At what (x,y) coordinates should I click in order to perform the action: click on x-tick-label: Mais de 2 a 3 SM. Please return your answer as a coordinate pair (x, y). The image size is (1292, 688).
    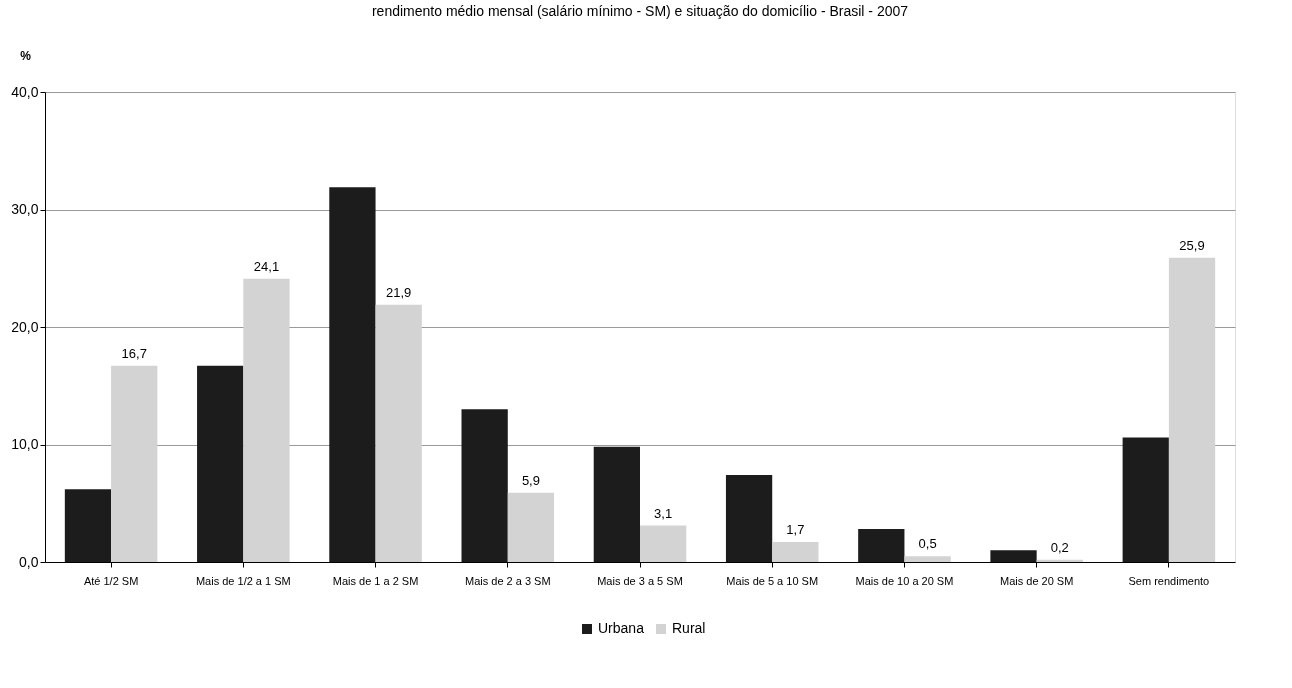
    Looking at the image, I should click on (507, 580).